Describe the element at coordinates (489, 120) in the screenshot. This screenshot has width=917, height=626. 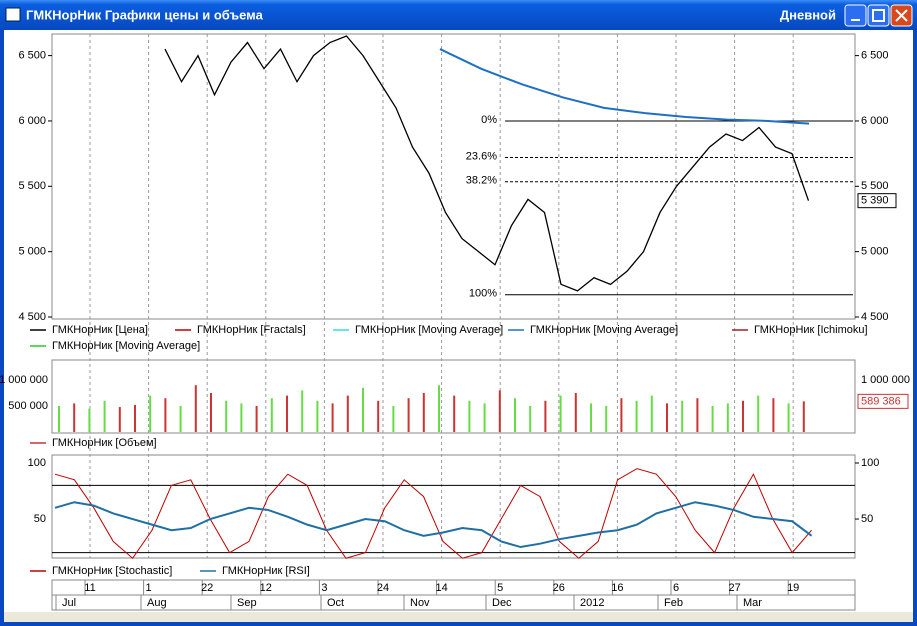
I see `fib-label: 0%` at that location.